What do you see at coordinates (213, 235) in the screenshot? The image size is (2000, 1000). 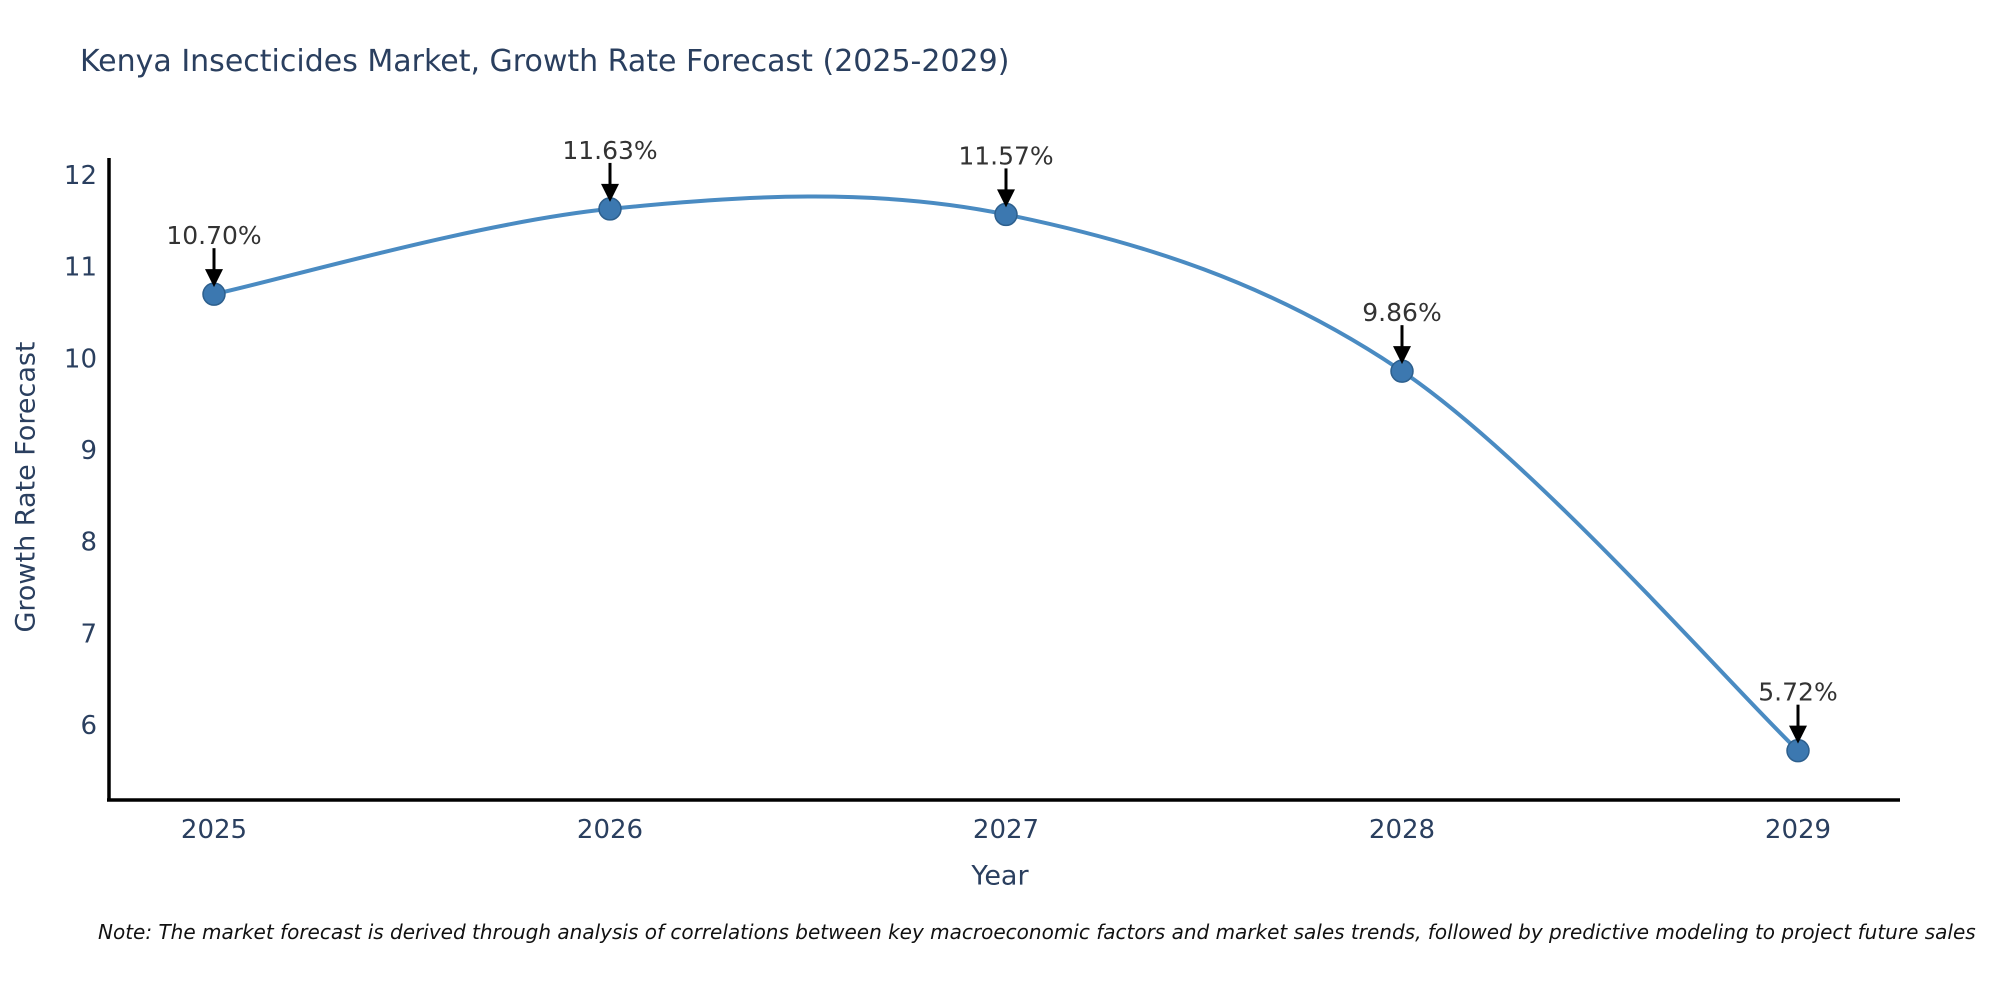 I see `annotation-label: 10.70%` at bounding box center [213, 235].